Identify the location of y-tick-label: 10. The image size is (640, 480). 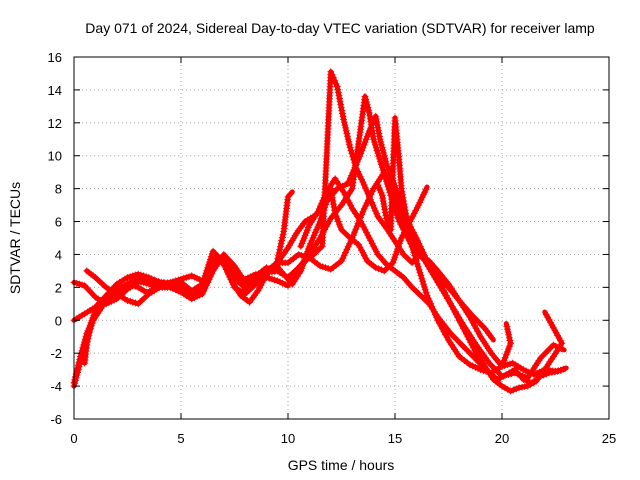
(55, 156).